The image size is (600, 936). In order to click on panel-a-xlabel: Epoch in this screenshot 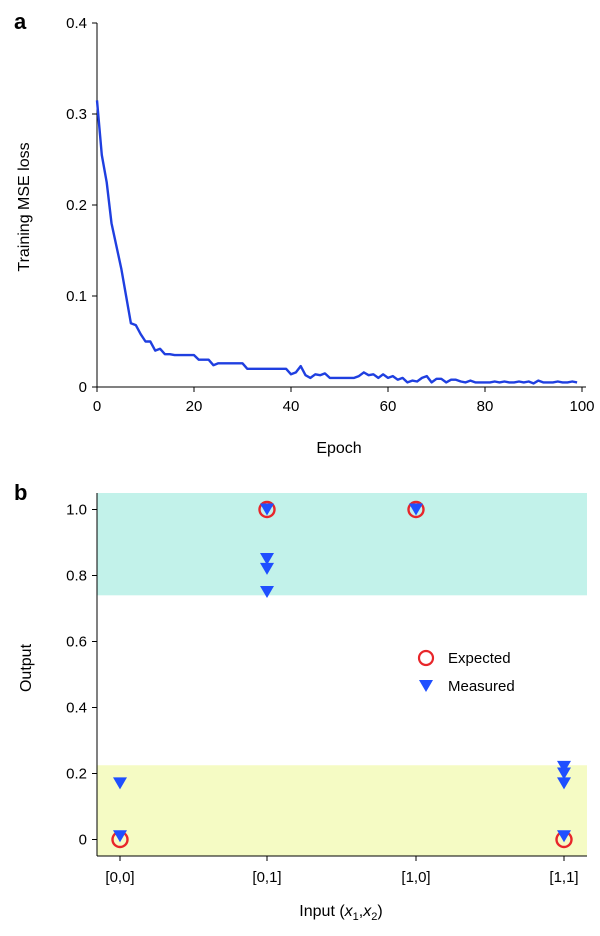, I will do `click(338, 448)`.